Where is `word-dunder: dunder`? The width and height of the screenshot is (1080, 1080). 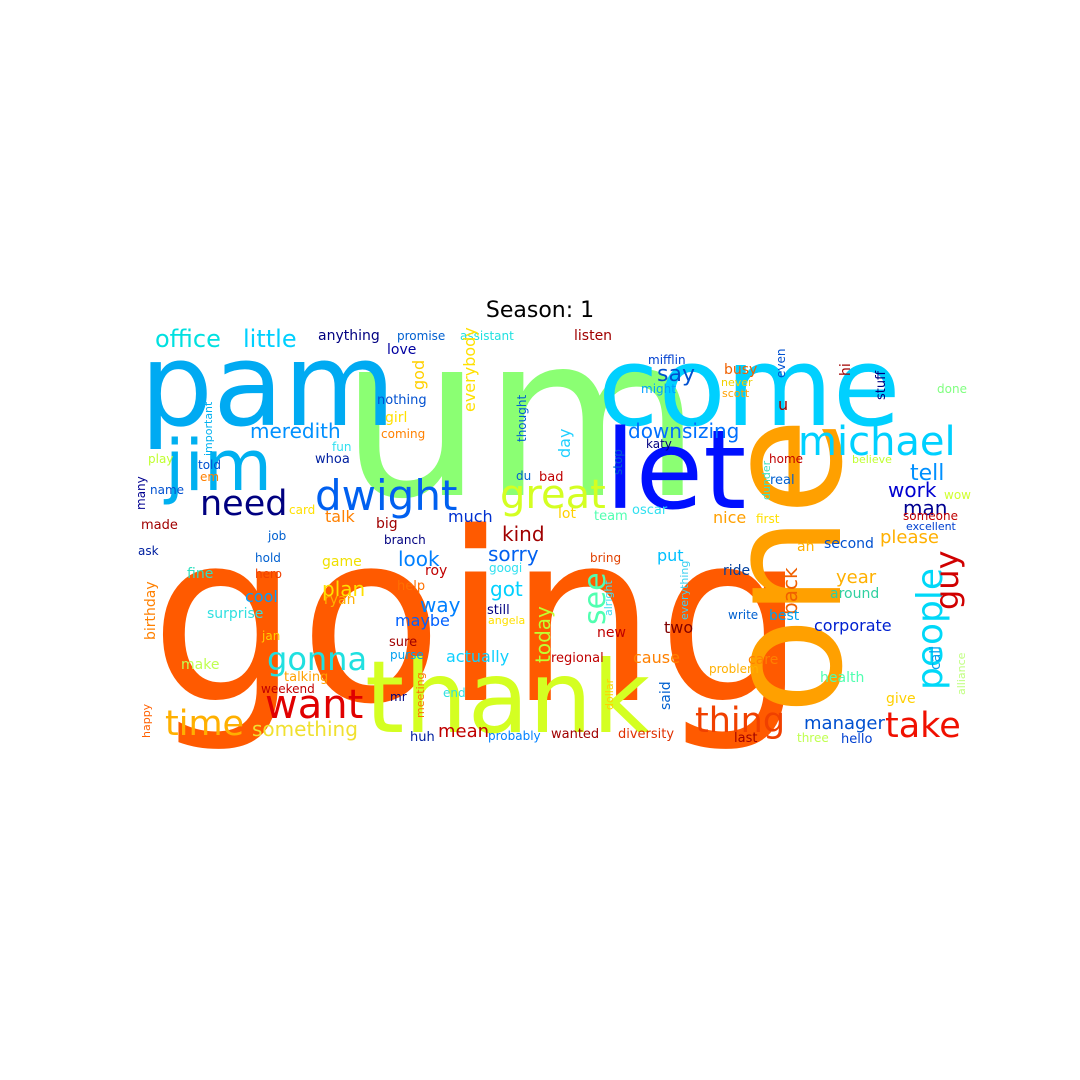 word-dunder: dunder is located at coordinates (766, 480).